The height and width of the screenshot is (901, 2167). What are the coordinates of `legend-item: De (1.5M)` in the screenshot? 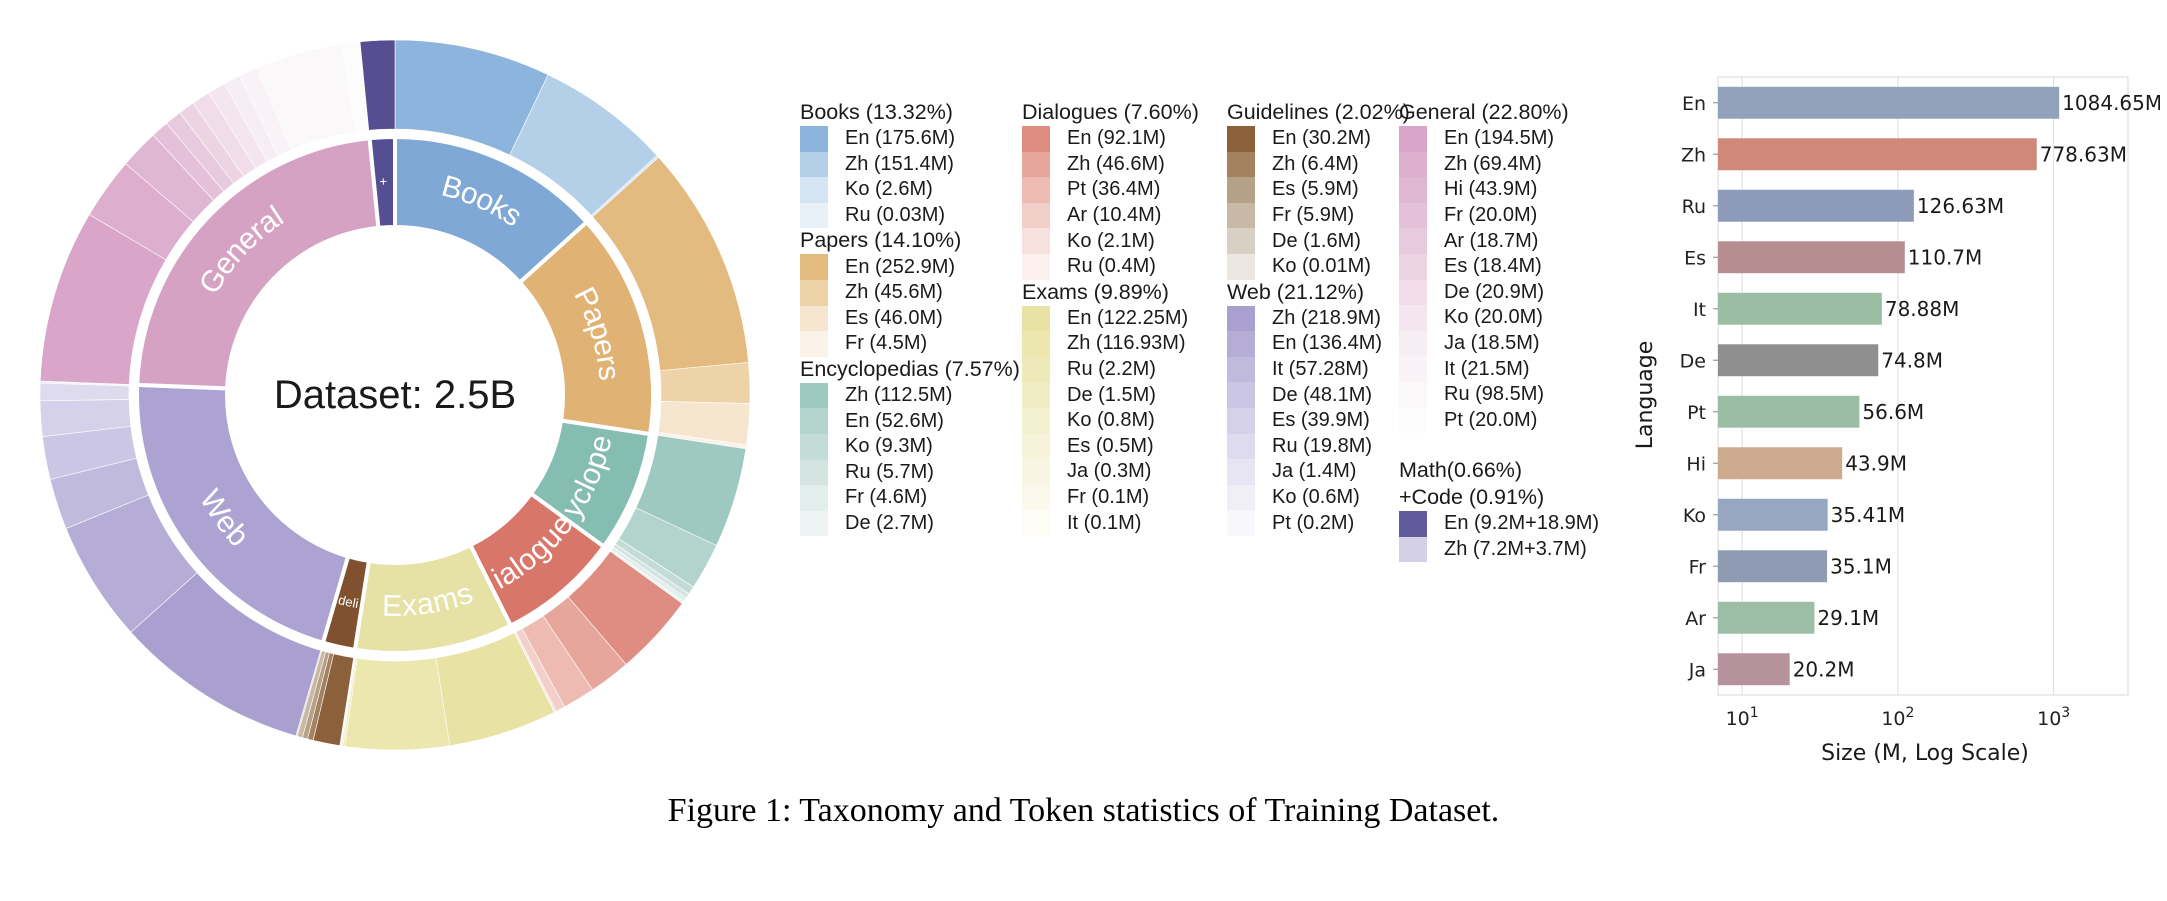 It's located at (1124, 395).